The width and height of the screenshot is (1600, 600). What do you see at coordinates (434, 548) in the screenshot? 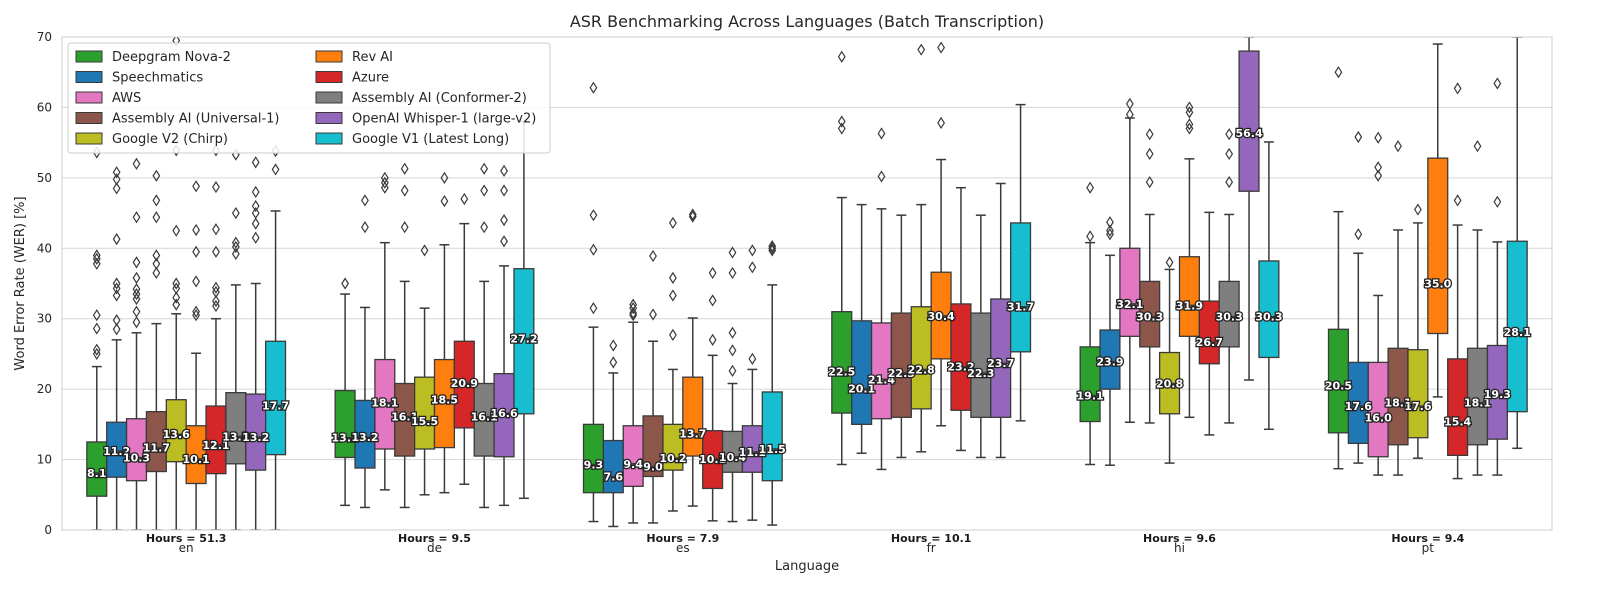
I see `x-tick-label: de` at bounding box center [434, 548].